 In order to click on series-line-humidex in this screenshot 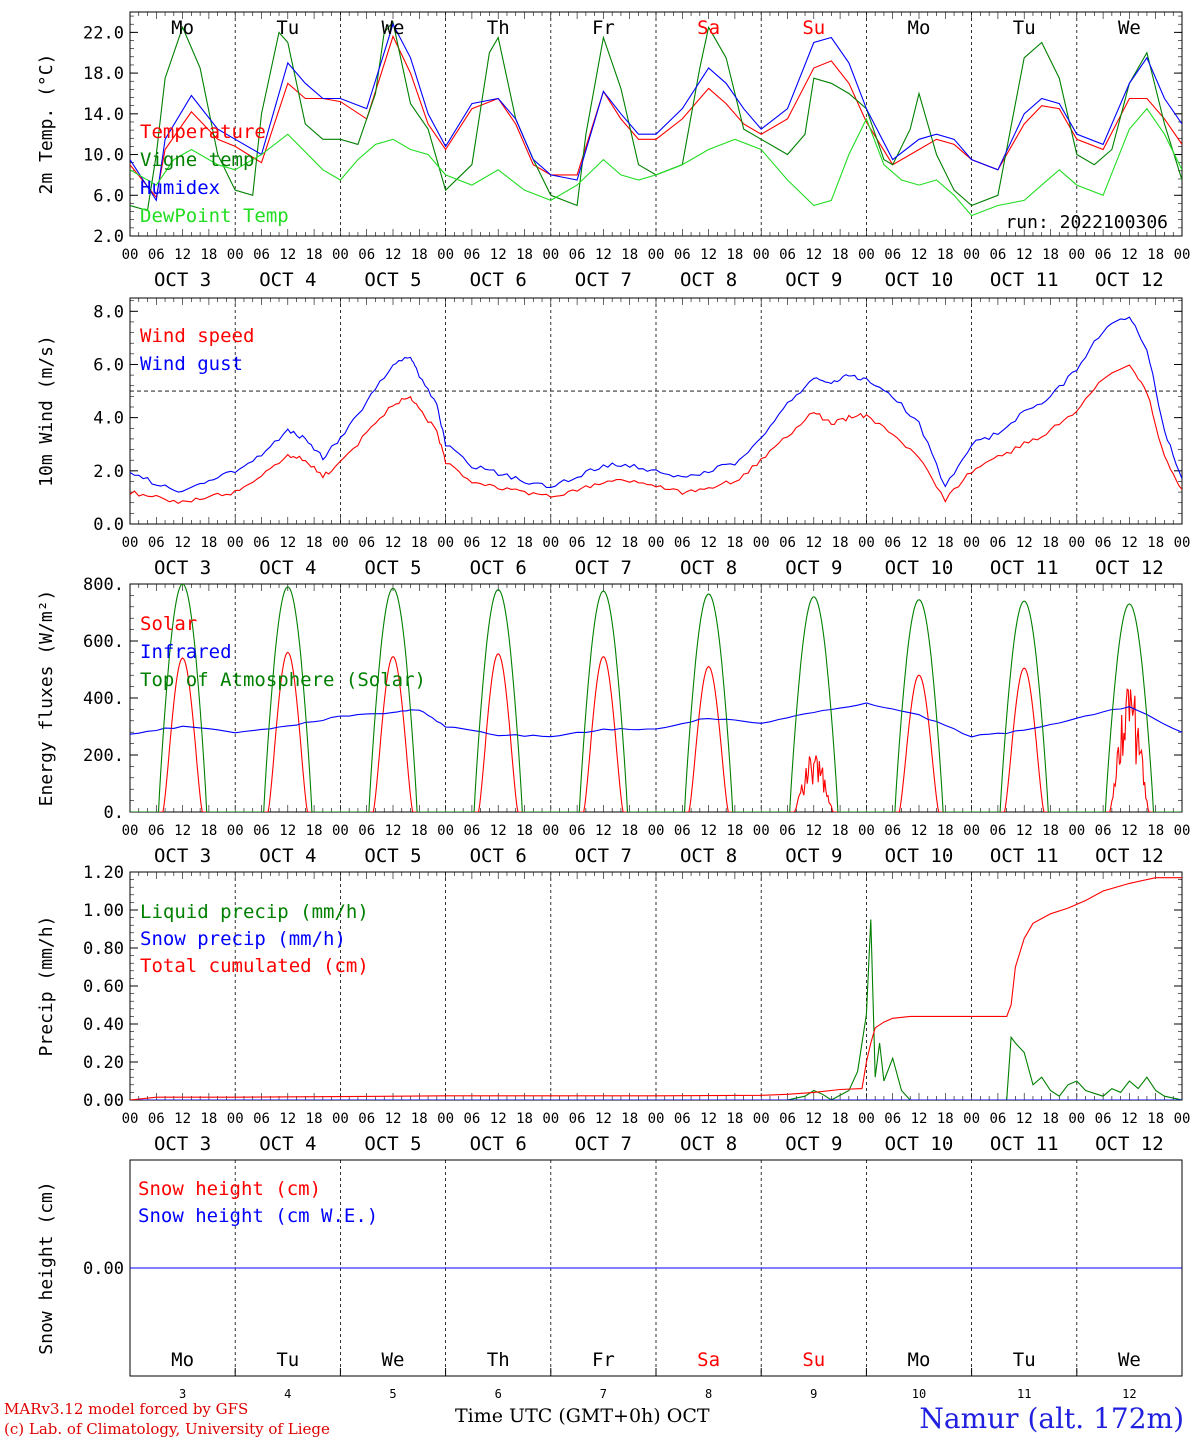, I will do `click(656, 112)`.